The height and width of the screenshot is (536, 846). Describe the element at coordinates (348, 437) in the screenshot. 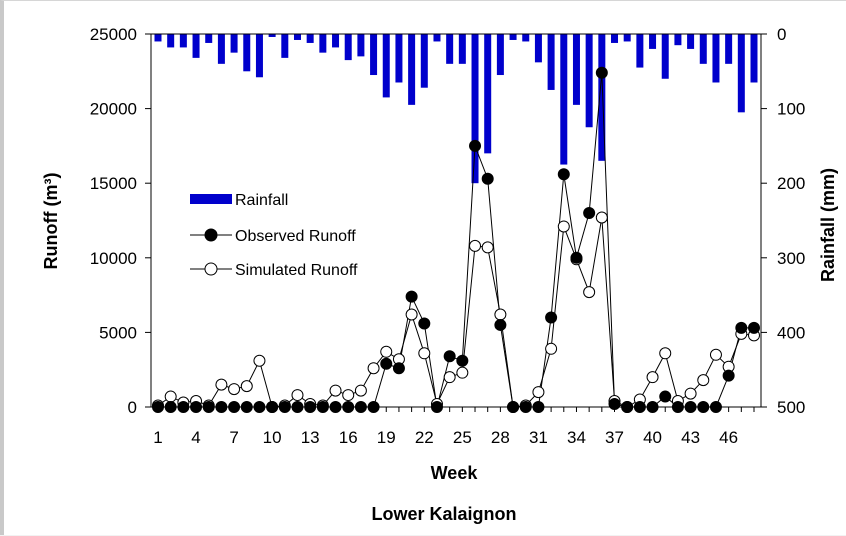

I see `x-tick-label: 16` at that location.